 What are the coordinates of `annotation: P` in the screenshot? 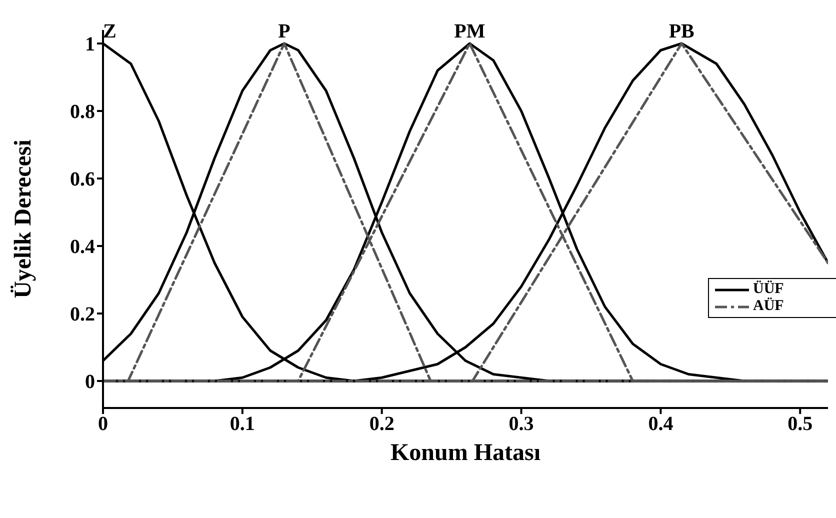 It's located at (284, 31).